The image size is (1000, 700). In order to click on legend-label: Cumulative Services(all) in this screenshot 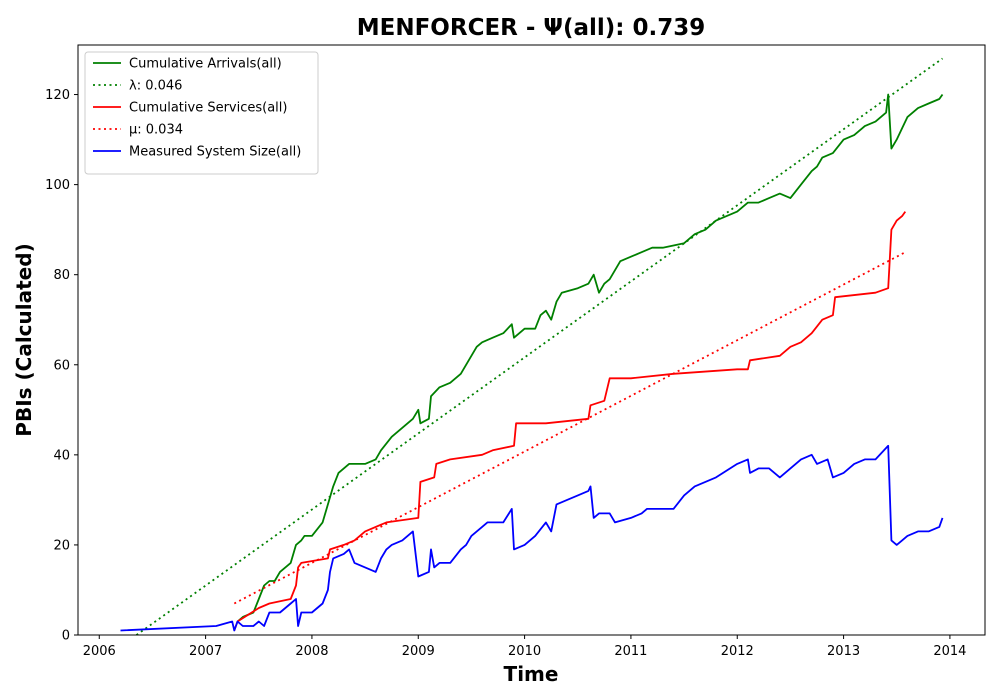, I will do `click(208, 108)`.